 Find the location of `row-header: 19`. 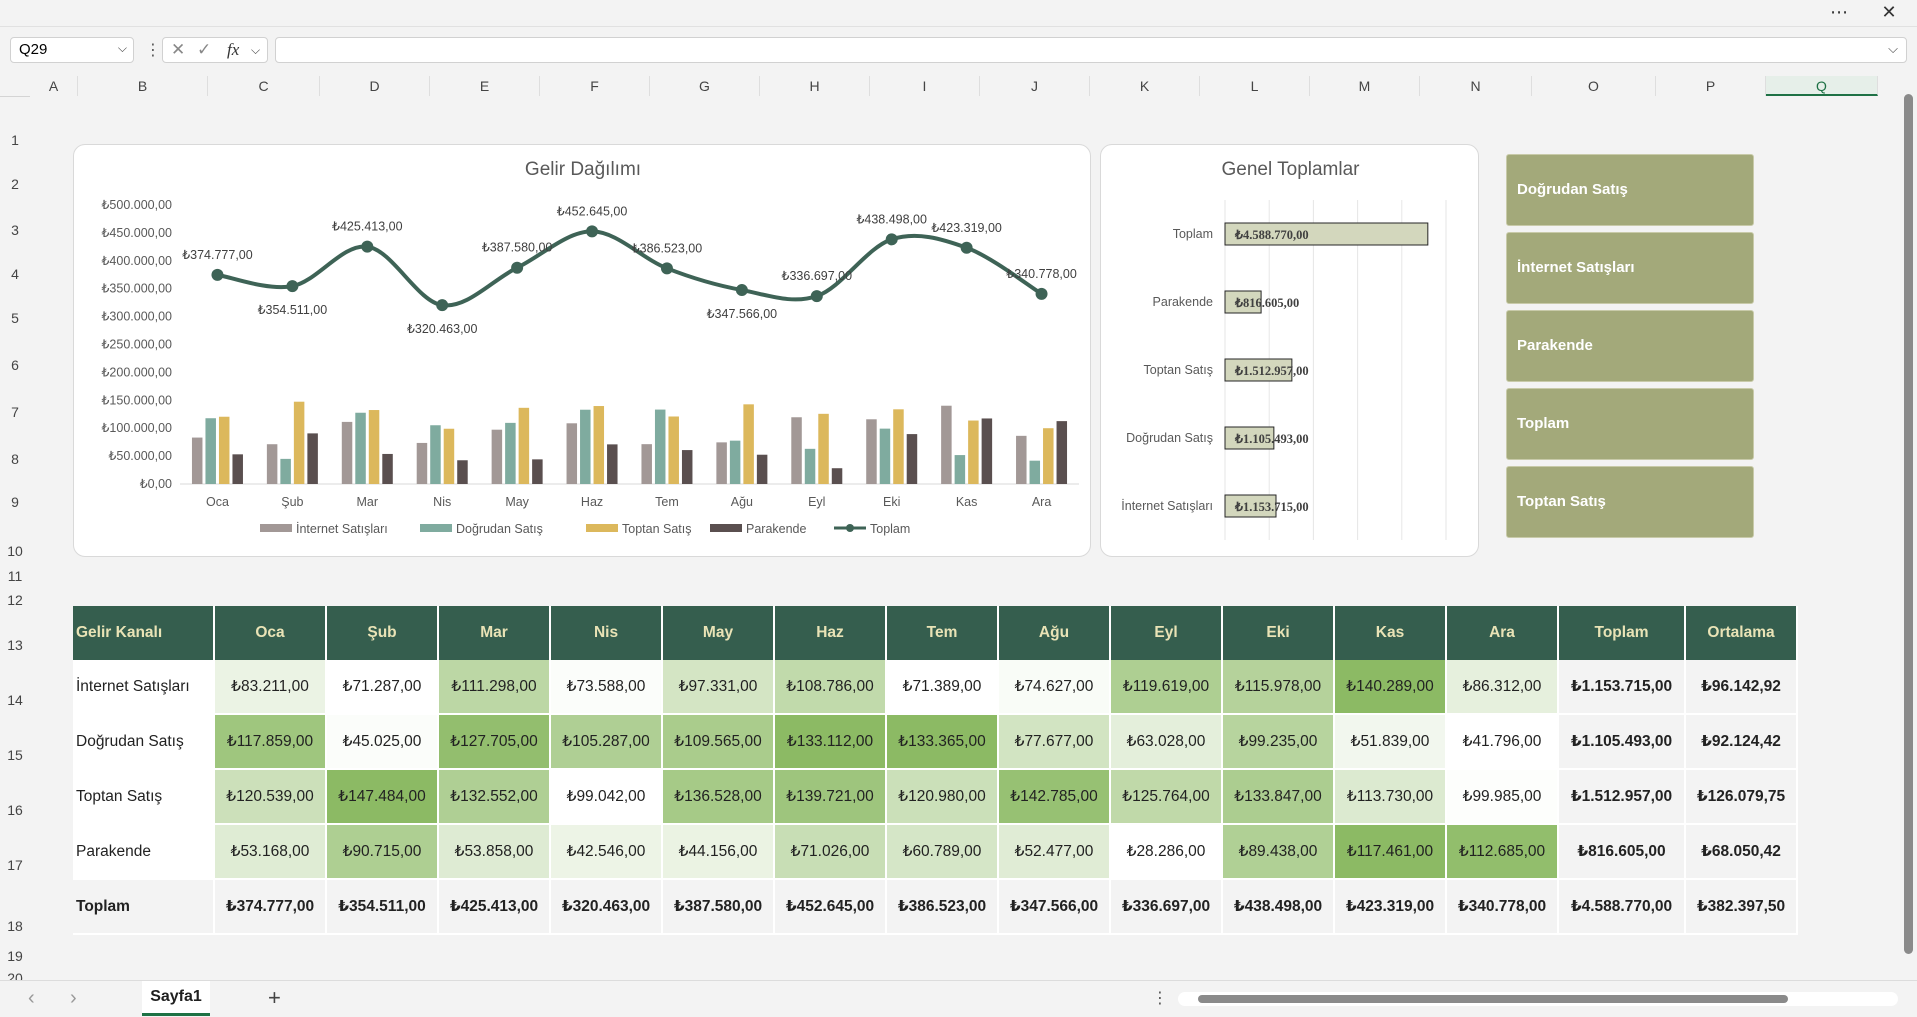

row-header: 19 is located at coordinates (15, 956).